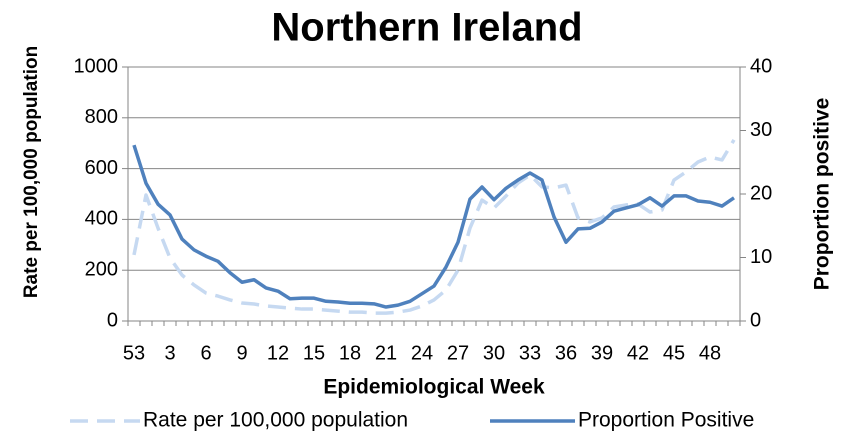 This screenshot has width=854, height=442. Describe the element at coordinates (761, 193) in the screenshot. I see `y2-tick-label: 20` at that location.